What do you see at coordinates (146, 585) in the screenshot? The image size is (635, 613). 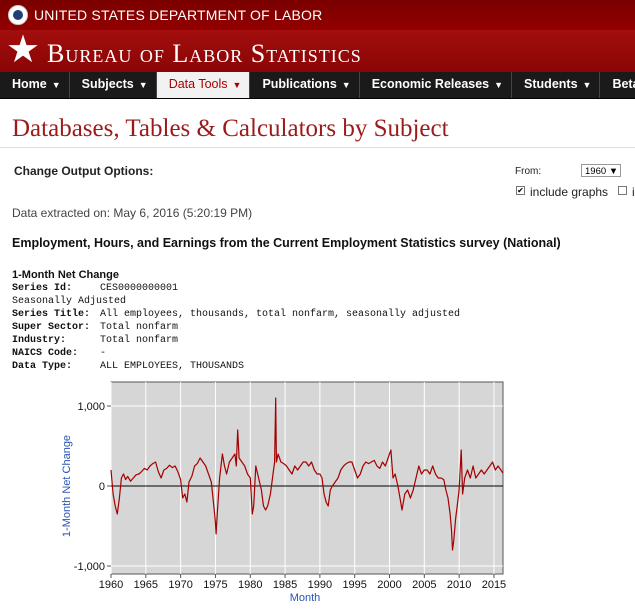 I see `x-tick-label: 1965` at bounding box center [146, 585].